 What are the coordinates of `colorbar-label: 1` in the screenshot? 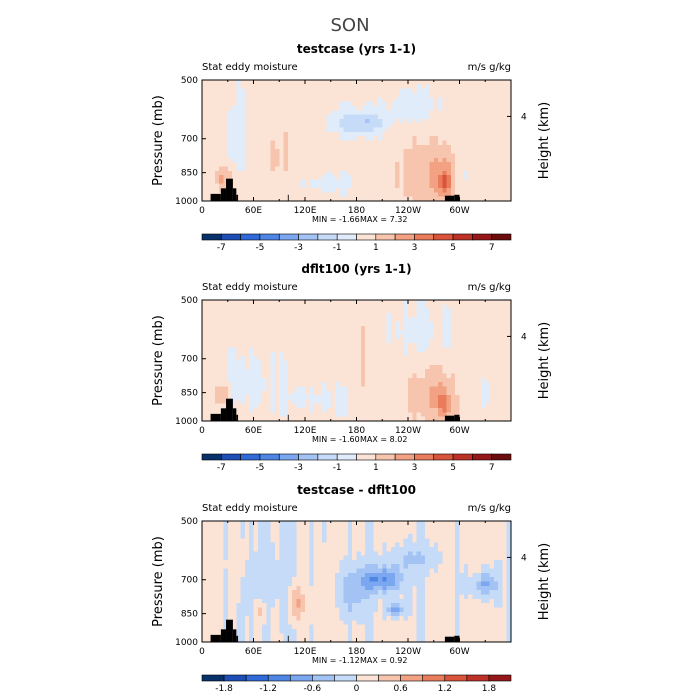 It's located at (376, 248).